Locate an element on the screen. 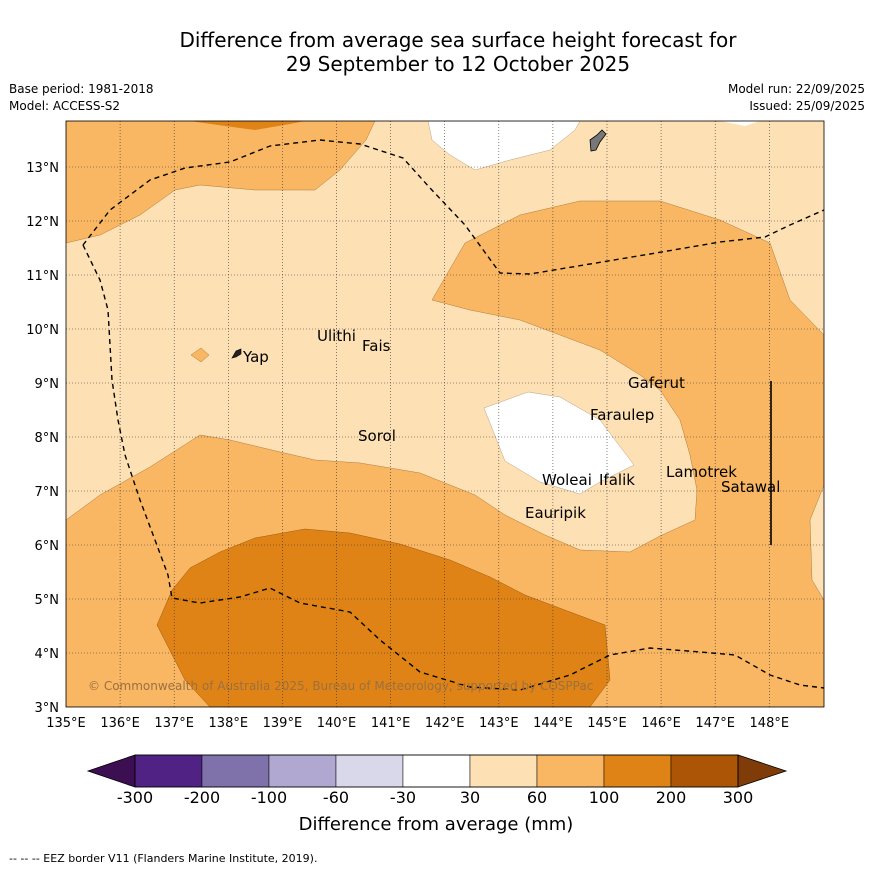  lon-tick-label: 137°E is located at coordinates (174, 723).